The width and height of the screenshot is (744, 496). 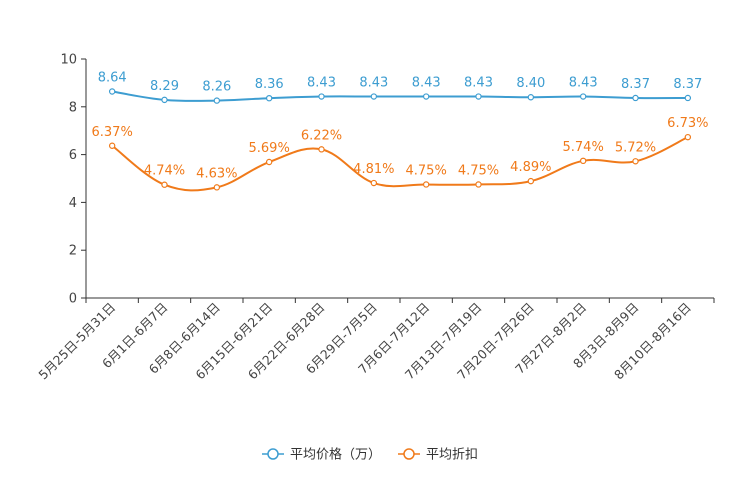 What do you see at coordinates (112, 78) in the screenshot?
I see `data-label: 8.64` at bounding box center [112, 78].